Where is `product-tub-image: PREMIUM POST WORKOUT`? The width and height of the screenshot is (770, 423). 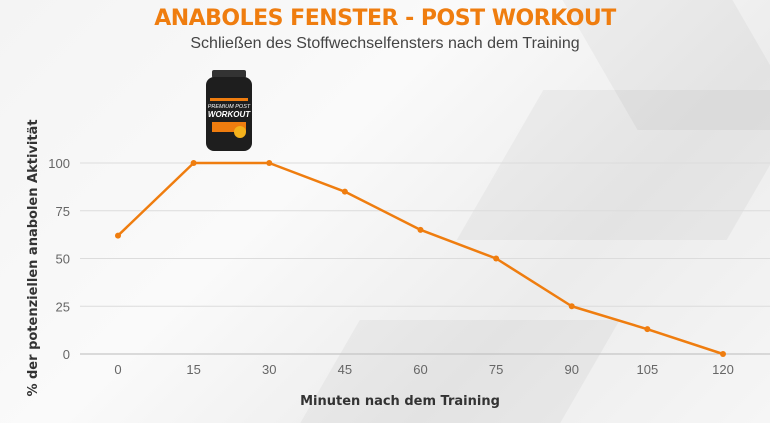
product-tub-image: PREMIUM POST WORKOUT is located at coordinates (229, 110).